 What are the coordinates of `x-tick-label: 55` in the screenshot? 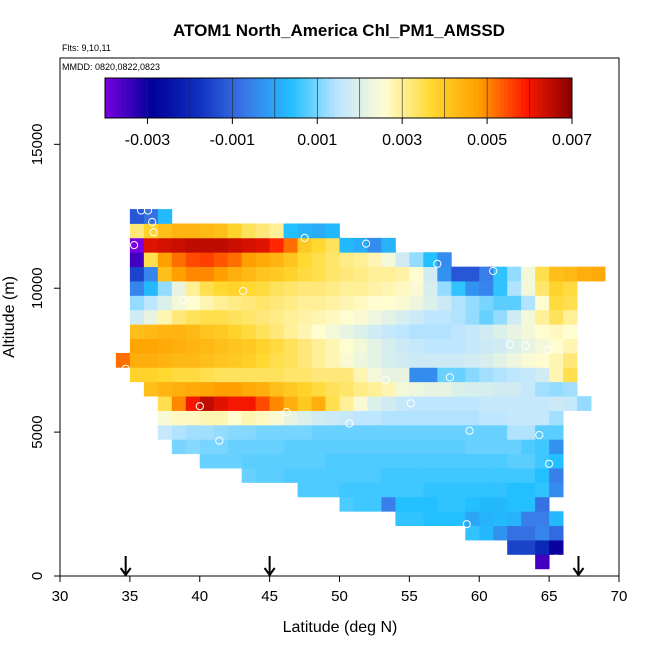 It's located at (409, 596).